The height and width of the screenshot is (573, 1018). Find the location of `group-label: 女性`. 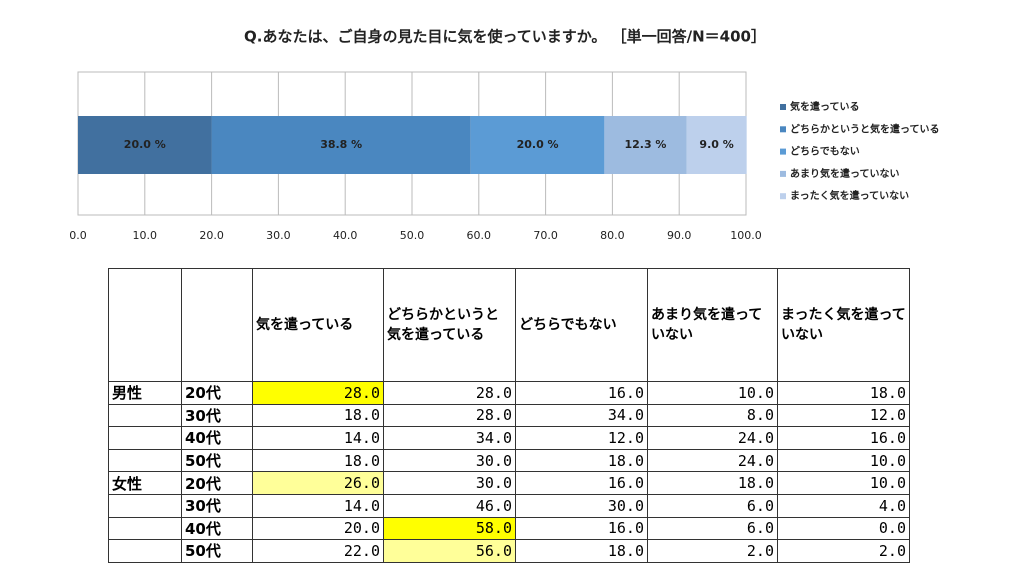

group-label: 女性 is located at coordinates (145, 483).